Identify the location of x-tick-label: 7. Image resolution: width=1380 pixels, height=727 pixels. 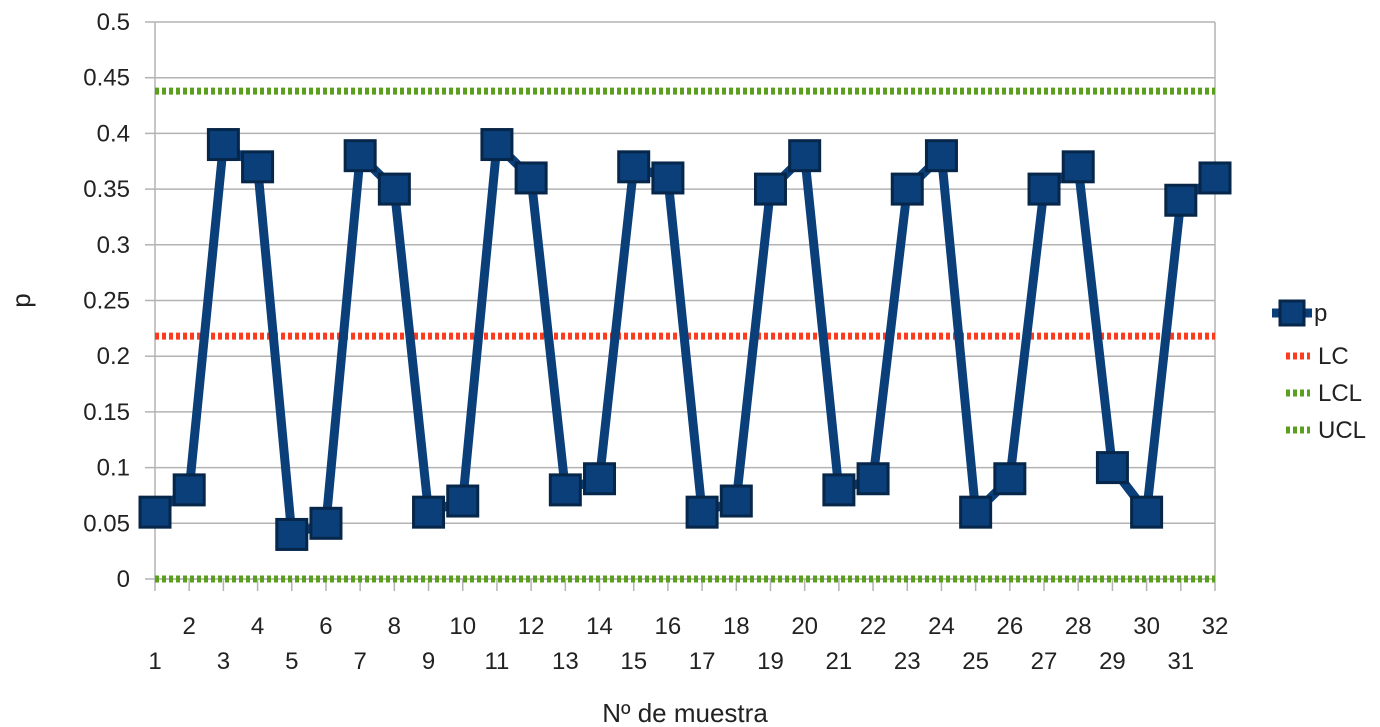
(359, 661).